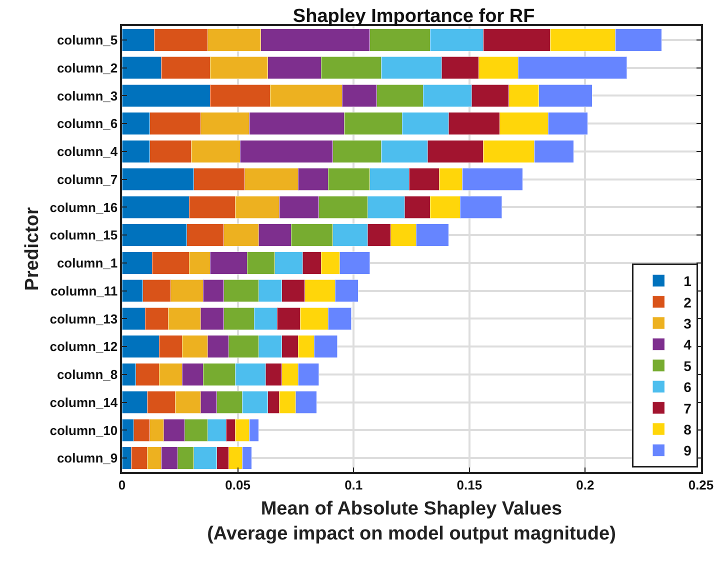 This screenshot has height=577, width=726. I want to click on y-tick-label: column_9, so click(87, 458).